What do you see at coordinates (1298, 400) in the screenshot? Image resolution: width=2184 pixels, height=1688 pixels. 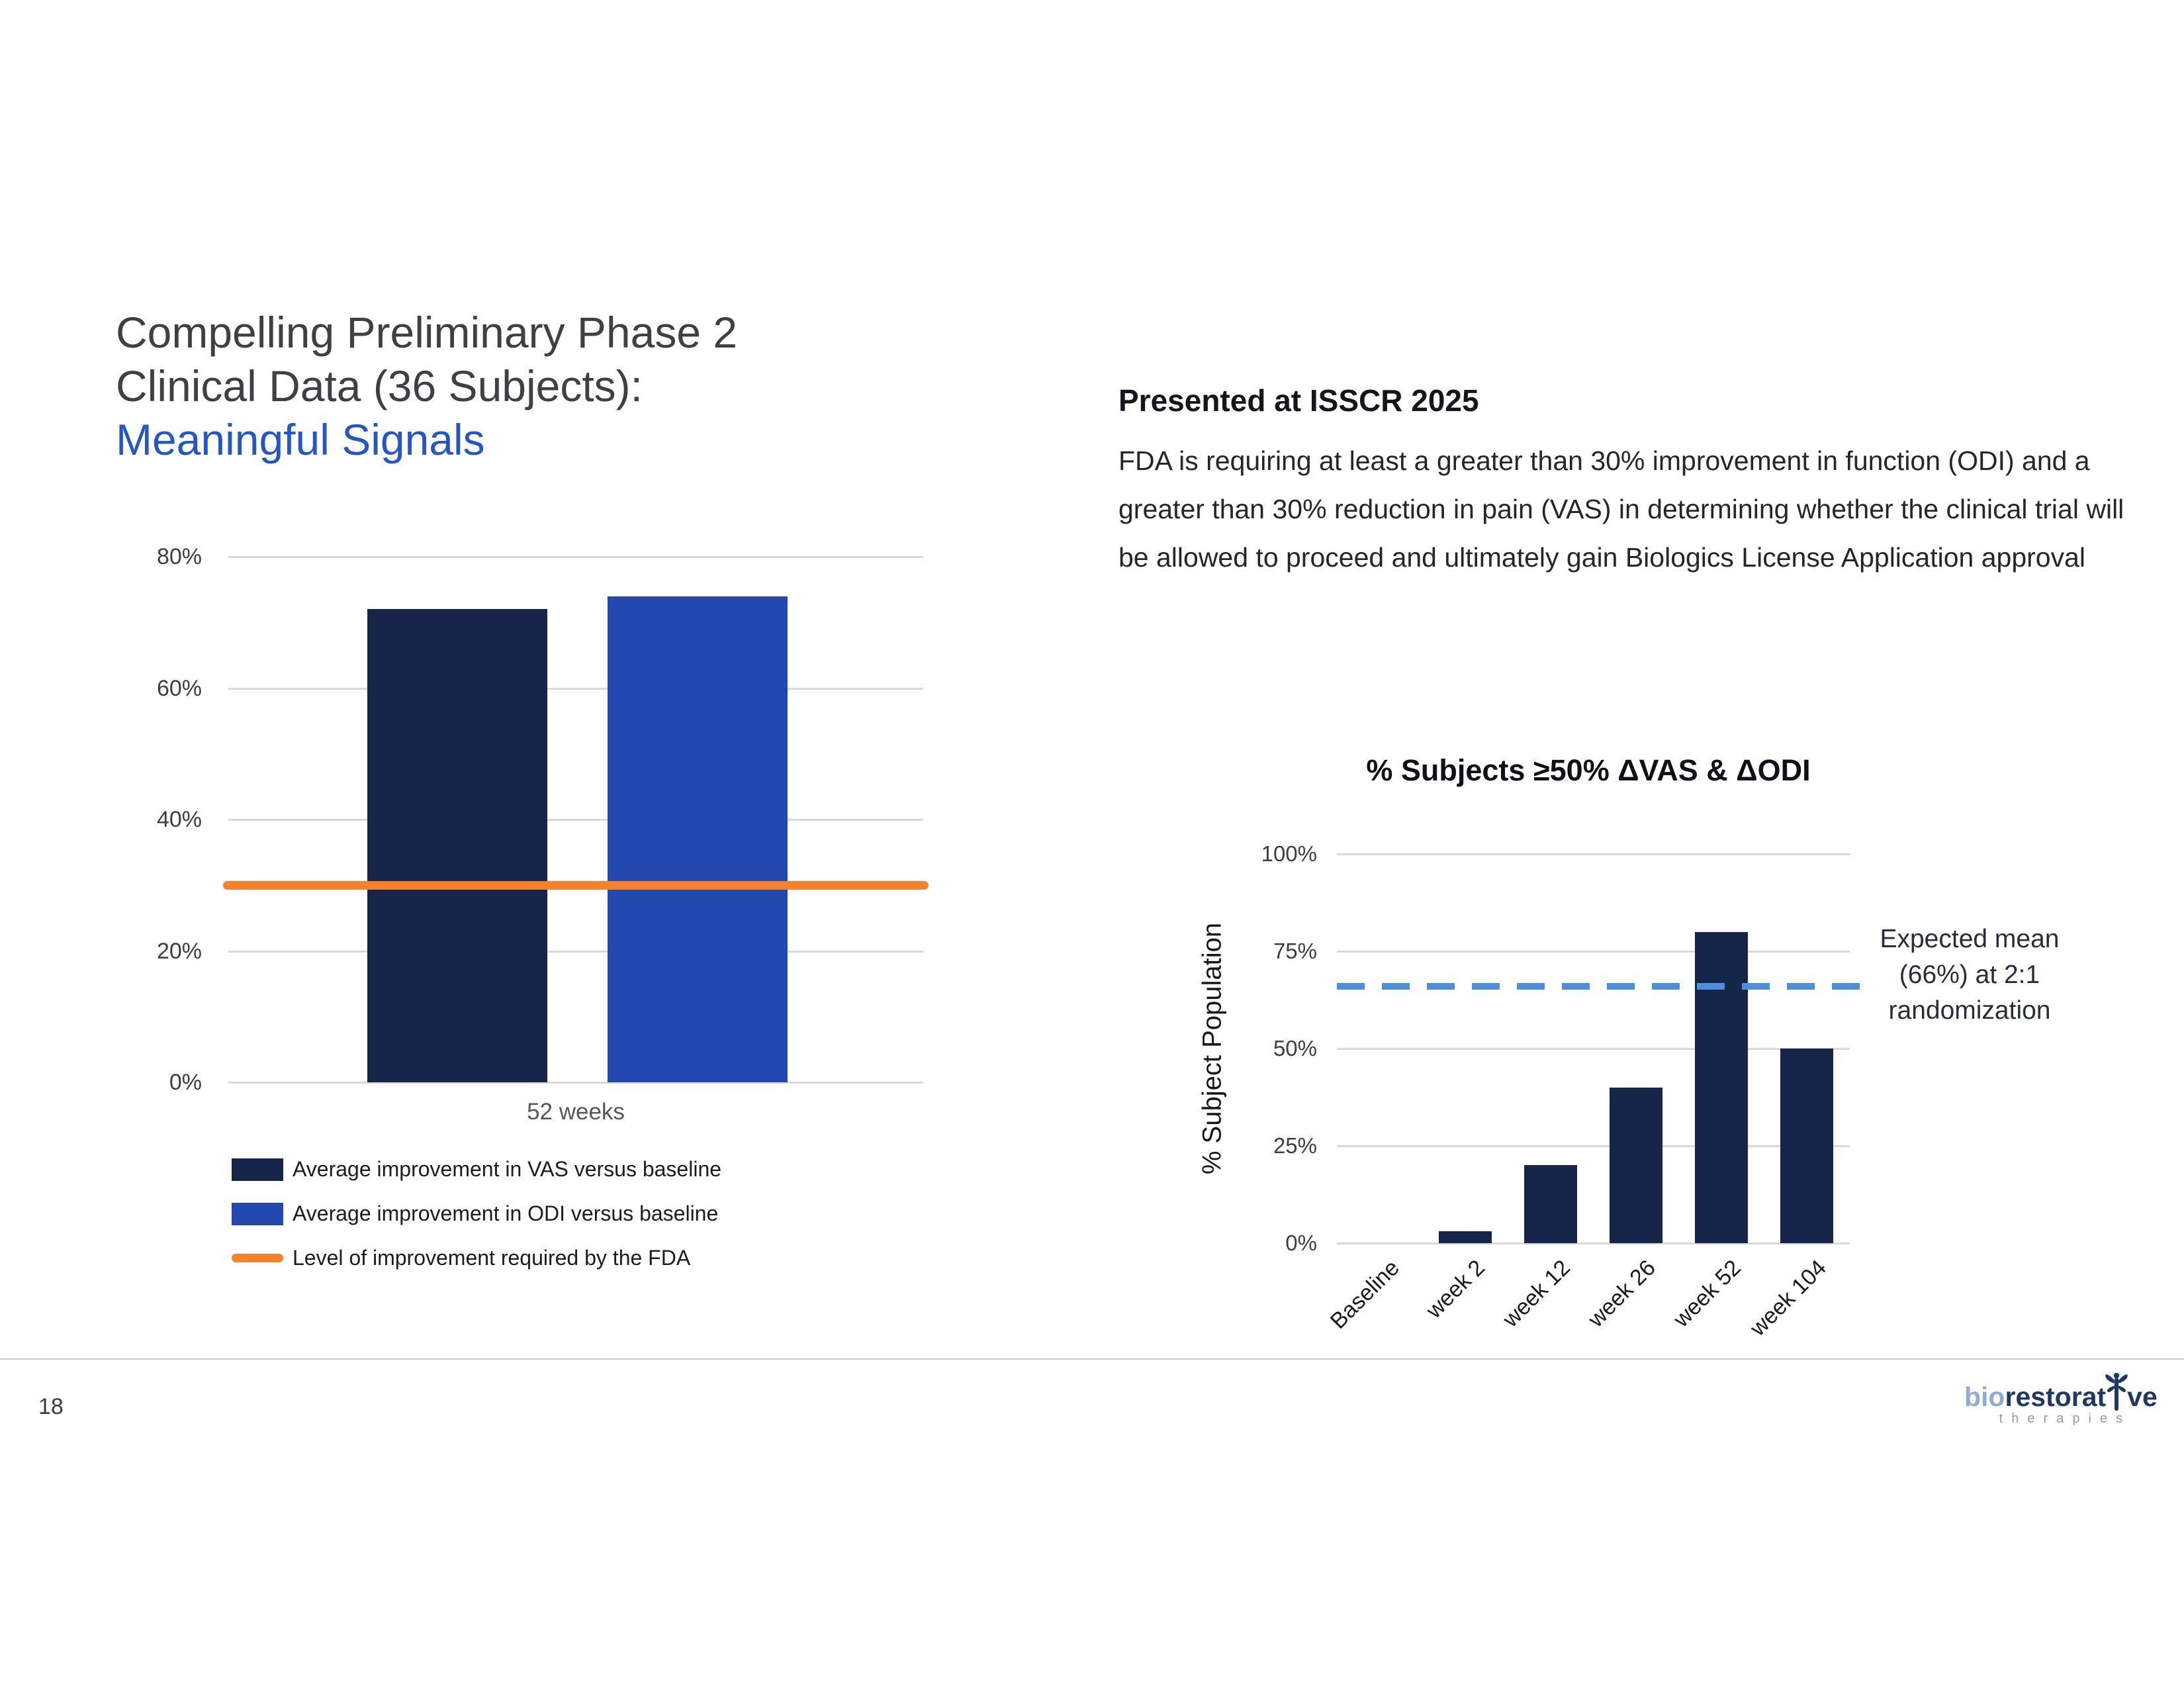 I see `presented-heading: Presented at ISSCR 2025` at bounding box center [1298, 400].